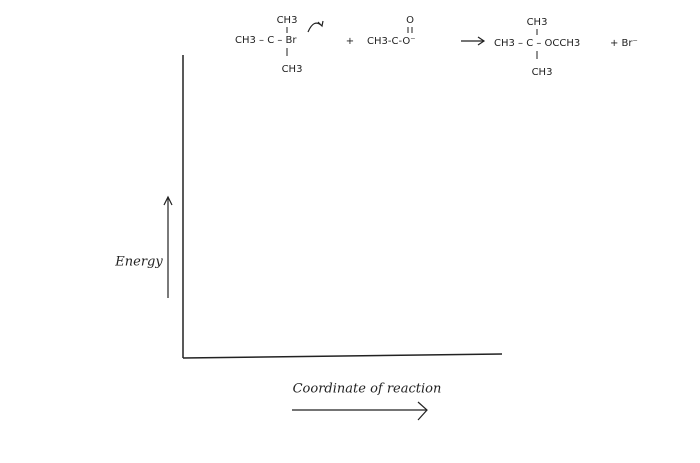  I want to click on x-axis, so click(342, 356).